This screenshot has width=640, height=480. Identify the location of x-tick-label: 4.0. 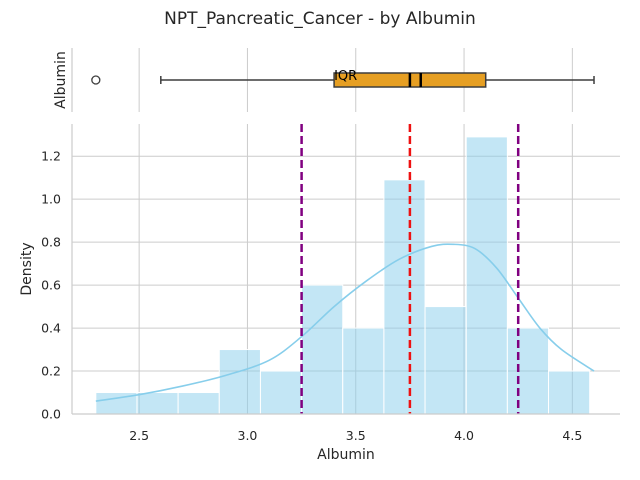
(464, 435).